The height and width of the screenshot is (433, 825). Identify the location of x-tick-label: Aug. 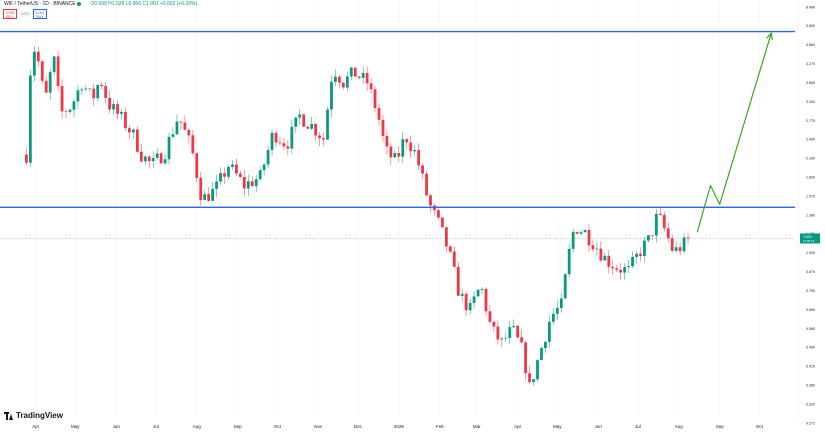
(197, 426).